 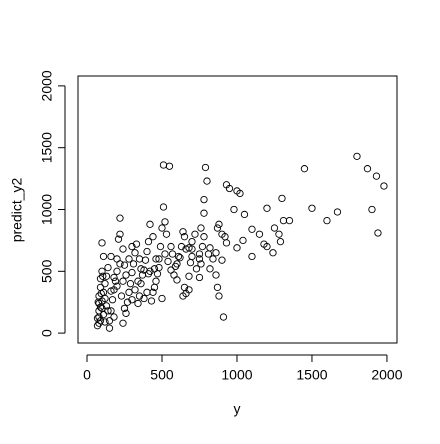 What do you see at coordinates (237, 409) in the screenshot?
I see `x-axis-label: y` at bounding box center [237, 409].